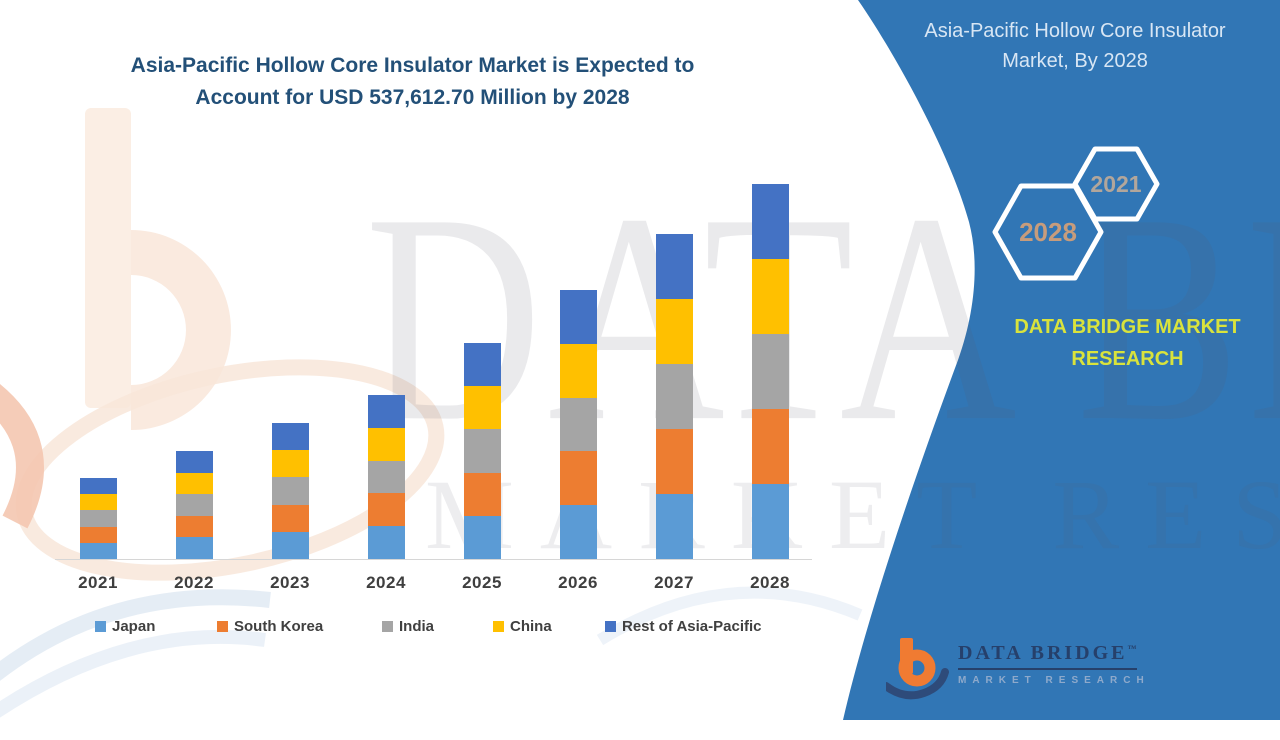  I want to click on brand-text-line2: RESEARCH, so click(1127, 359).